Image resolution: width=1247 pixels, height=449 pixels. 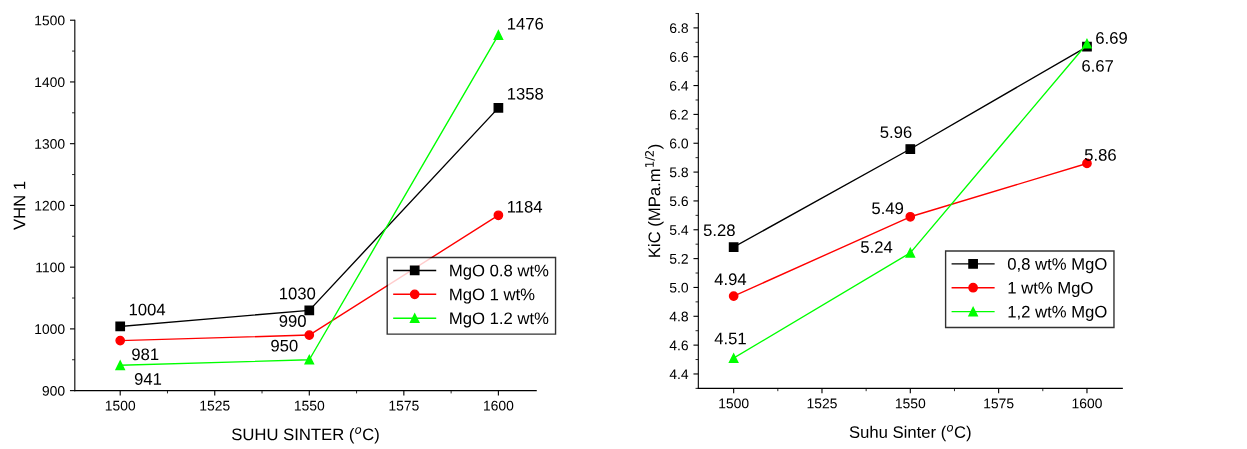 What do you see at coordinates (499, 320) in the screenshot?
I see `legend-label: MgO 1.2 wt%` at bounding box center [499, 320].